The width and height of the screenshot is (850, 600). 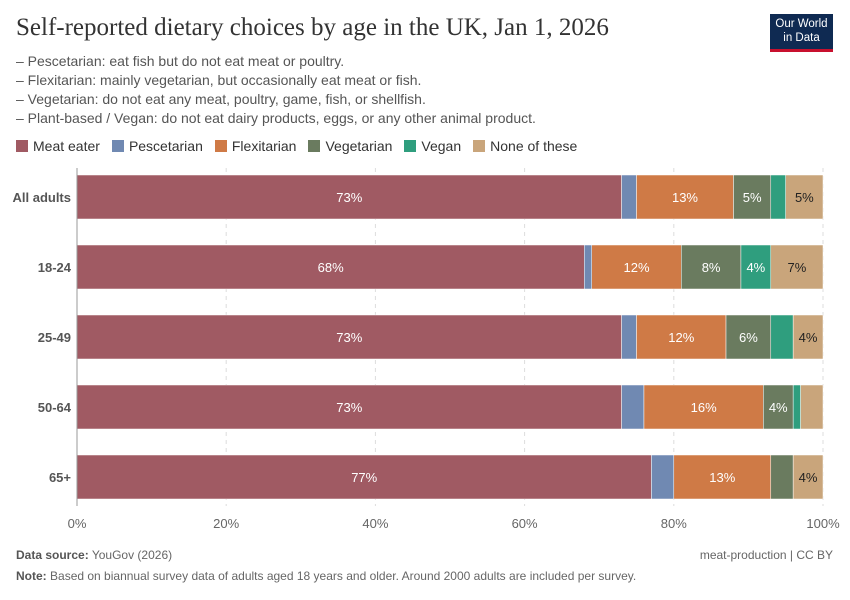 I want to click on legend-item: None of these, so click(x=525, y=146).